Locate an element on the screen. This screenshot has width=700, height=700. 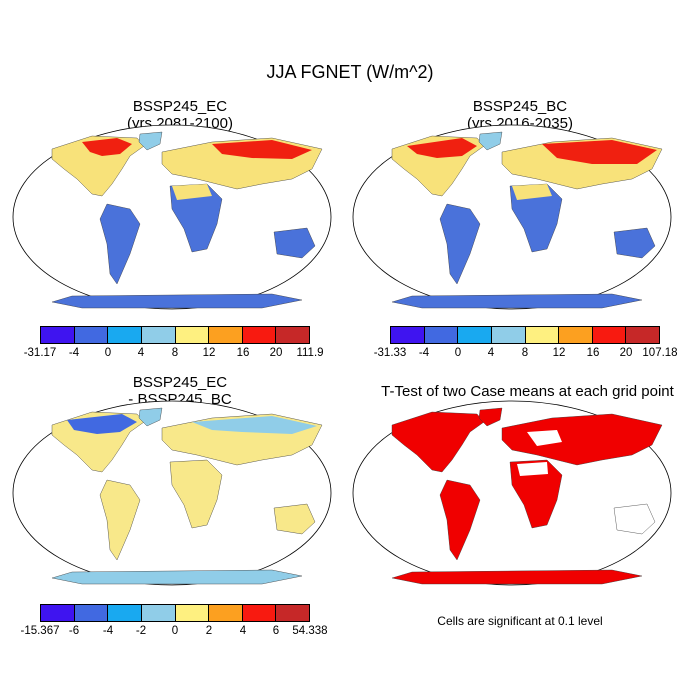
colorbar-2-label: 16 is located at coordinates (593, 353).